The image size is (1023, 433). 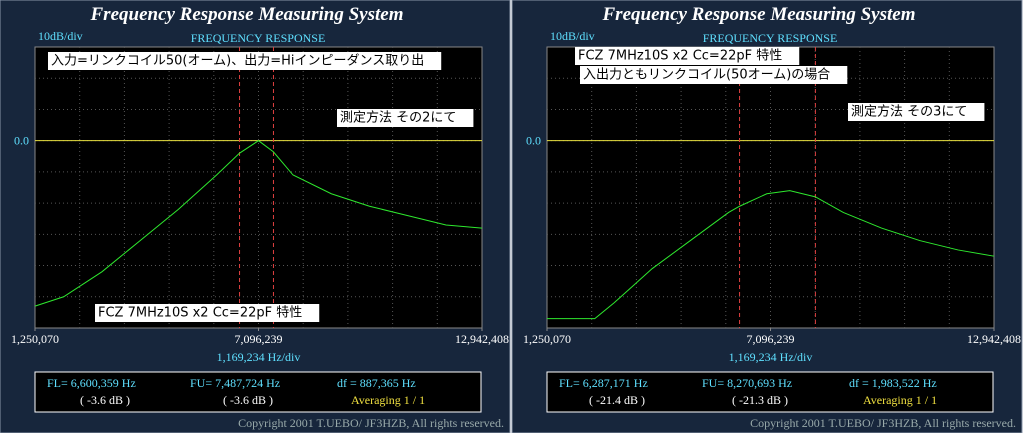 I want to click on cursor-frequency: FU= 8,270,693 Hz, so click(x=747, y=383).